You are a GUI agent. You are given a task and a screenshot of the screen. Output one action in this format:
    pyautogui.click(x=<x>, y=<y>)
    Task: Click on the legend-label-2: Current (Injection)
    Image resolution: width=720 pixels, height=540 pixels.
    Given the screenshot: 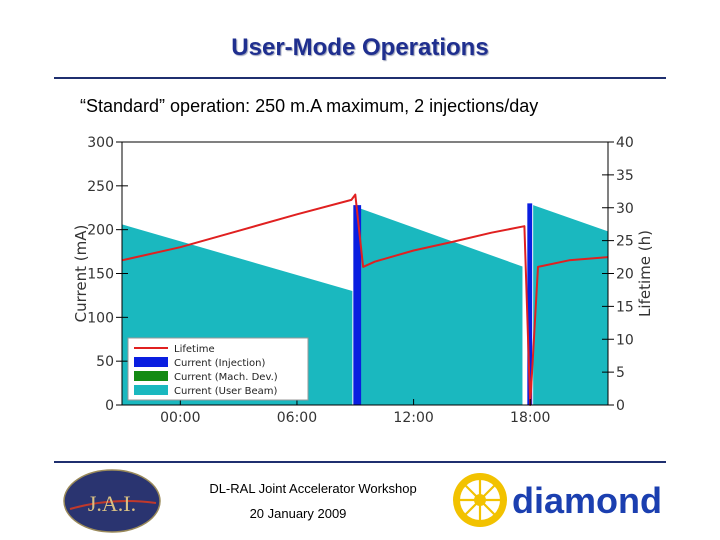 What is the action you would take?
    pyautogui.click(x=220, y=363)
    